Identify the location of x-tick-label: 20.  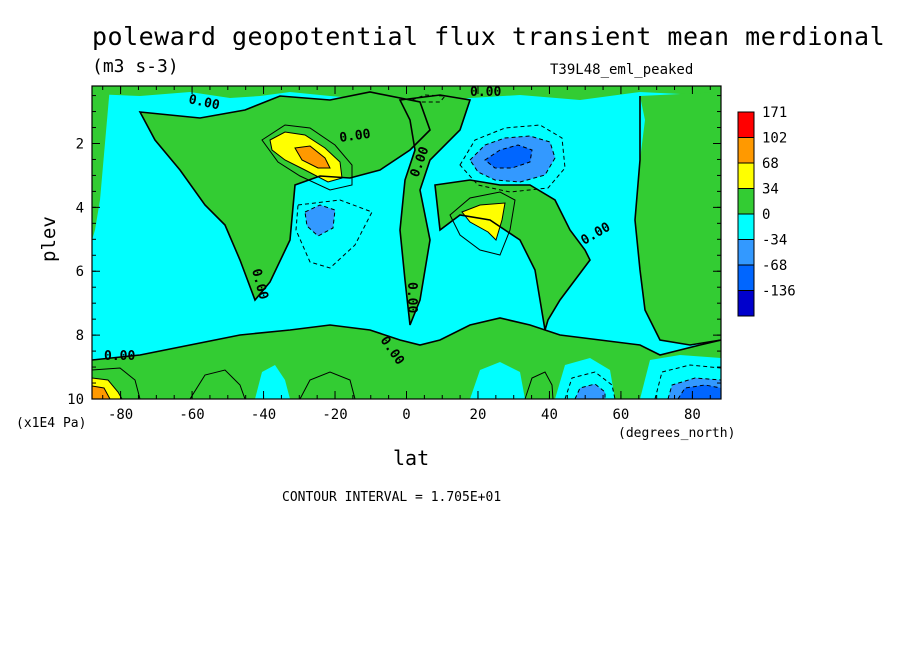
(478, 415).